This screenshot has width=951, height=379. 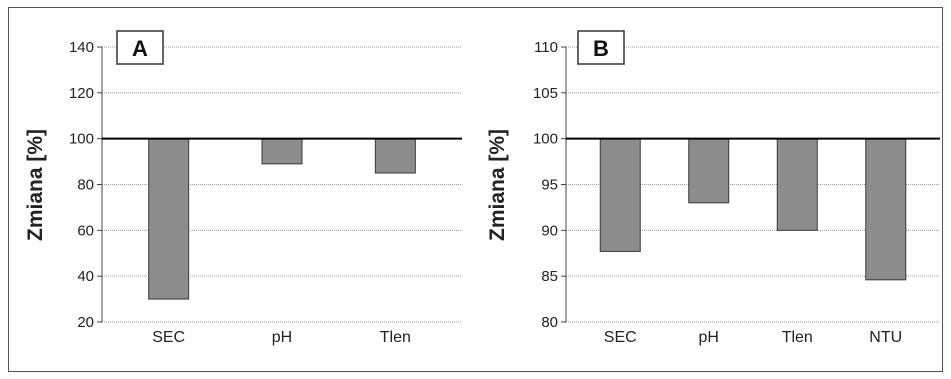 What do you see at coordinates (282, 337) in the screenshot?
I see `panel-a-category-label: pH` at bounding box center [282, 337].